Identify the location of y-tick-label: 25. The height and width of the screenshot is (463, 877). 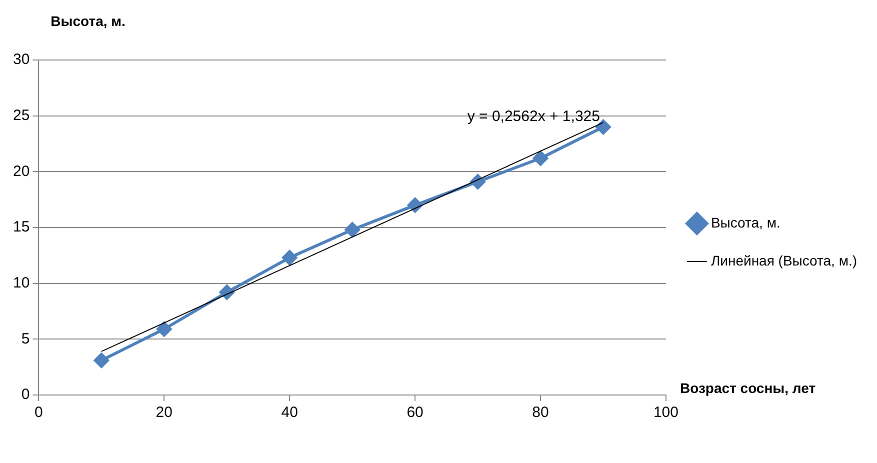
(21, 115).